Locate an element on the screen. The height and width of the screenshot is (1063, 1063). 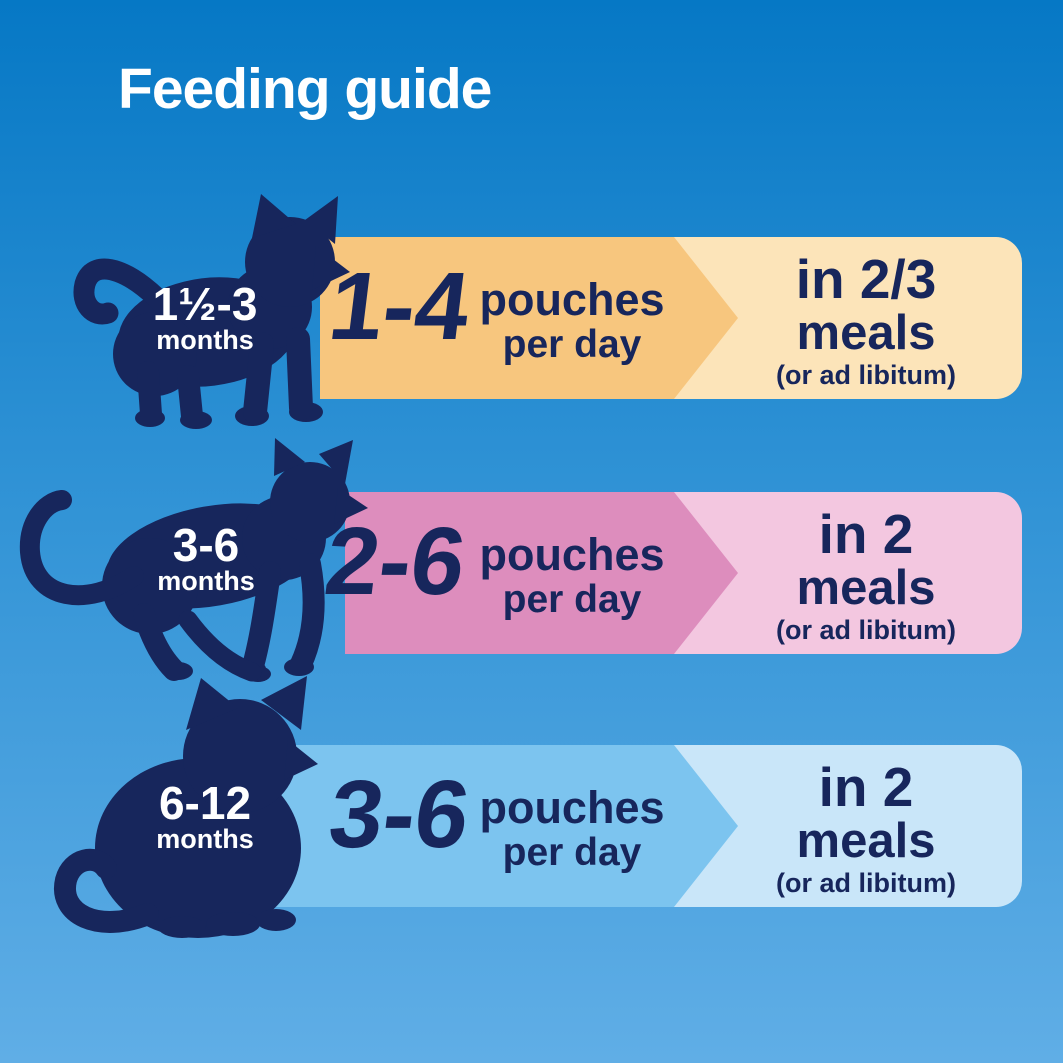
meals-label: in 2/3 meals (or ad libitum) is located at coordinates (866, 320).